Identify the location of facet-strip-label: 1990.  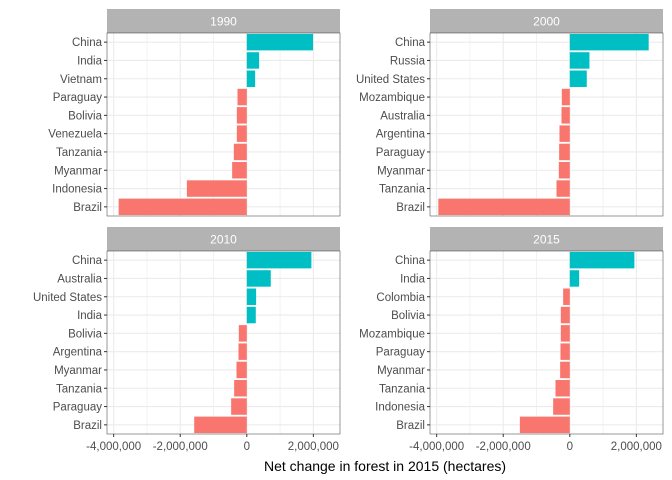
(223, 22).